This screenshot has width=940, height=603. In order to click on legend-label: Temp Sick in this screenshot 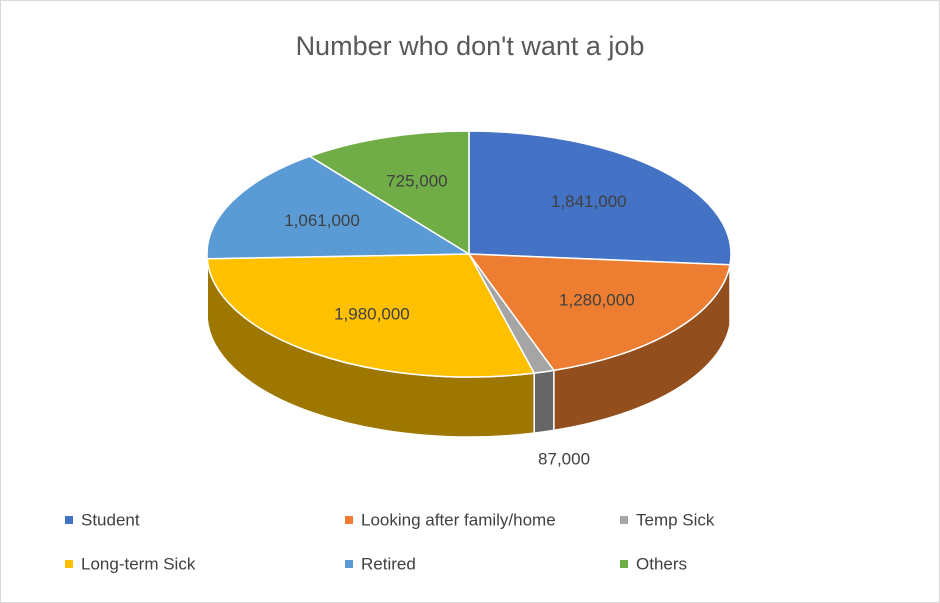, I will do `click(675, 519)`.